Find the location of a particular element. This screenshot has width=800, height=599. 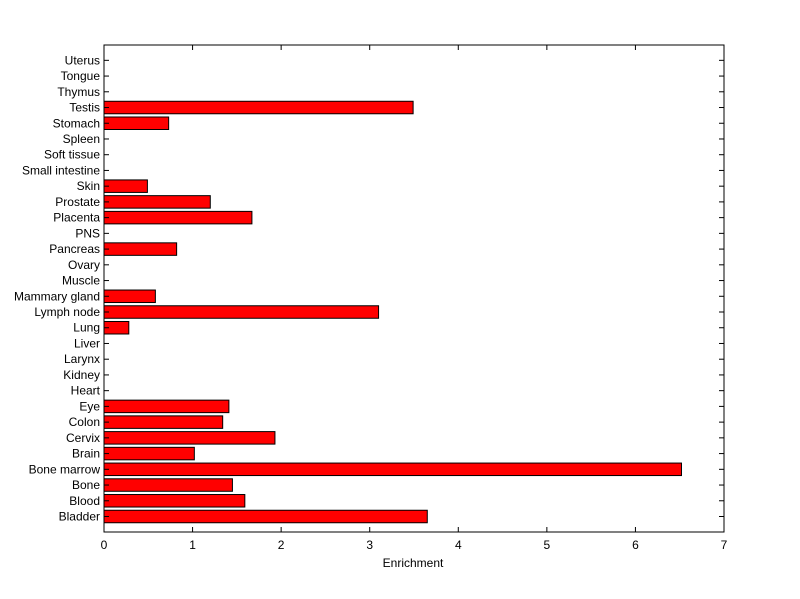

y-tick-label-muscle: Muscle is located at coordinates (81, 281).